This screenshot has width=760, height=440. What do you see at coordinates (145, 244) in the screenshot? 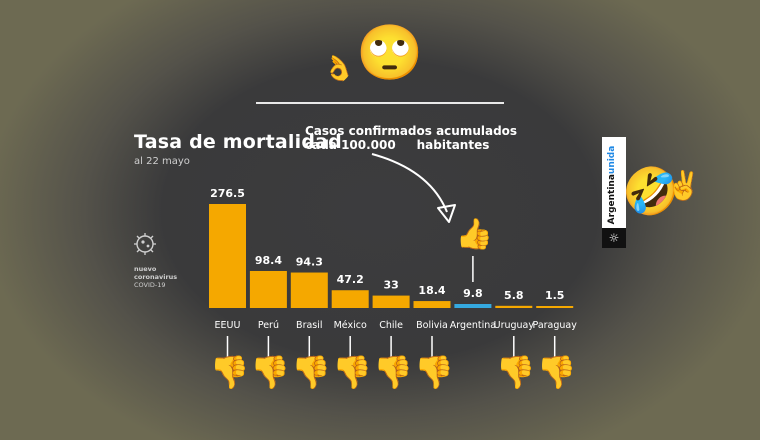
I see `coronavirus-icon` at bounding box center [145, 244].